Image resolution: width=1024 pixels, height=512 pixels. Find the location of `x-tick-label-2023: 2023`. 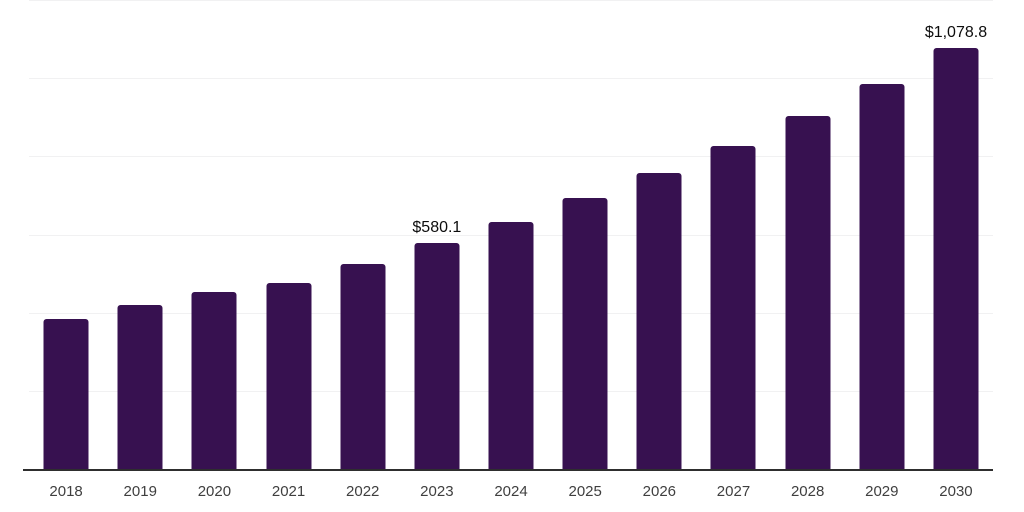

x-tick-label-2023: 2023 is located at coordinates (437, 491).